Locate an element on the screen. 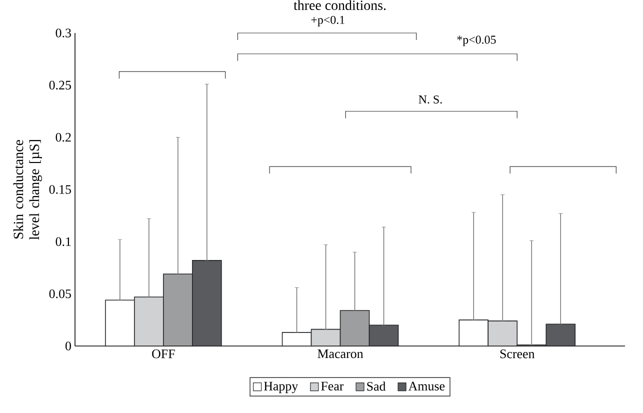 This screenshot has height=413, width=643. legend-label: Amuse is located at coordinates (426, 386).